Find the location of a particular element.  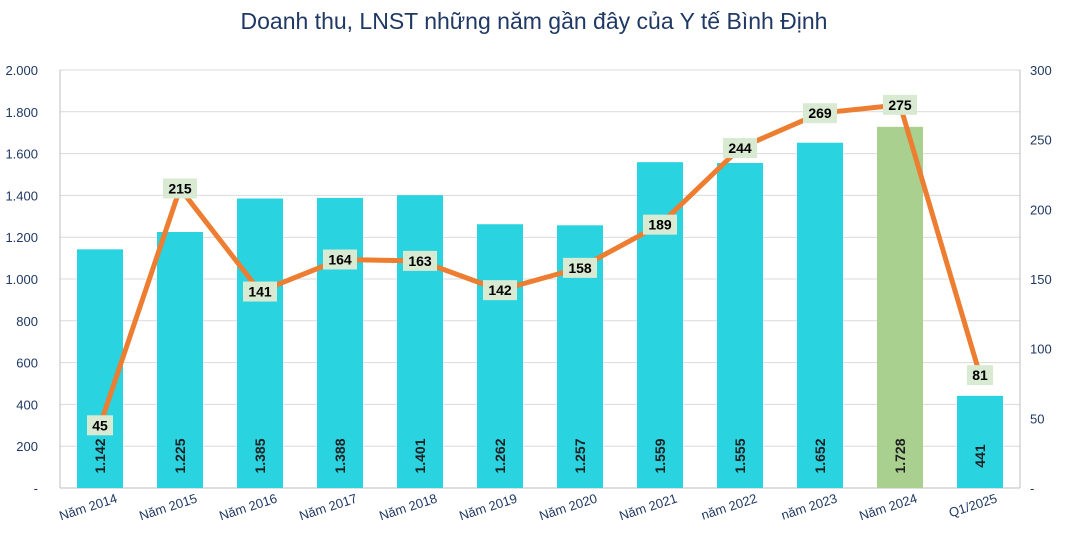

line-value-label: 244 is located at coordinates (740, 148).